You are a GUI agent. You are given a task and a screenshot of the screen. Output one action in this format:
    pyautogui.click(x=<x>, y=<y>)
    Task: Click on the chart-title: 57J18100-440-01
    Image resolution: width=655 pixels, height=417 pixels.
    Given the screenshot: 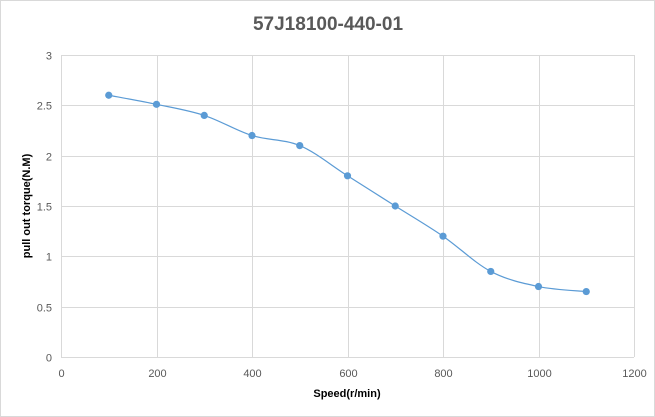 What is the action you would take?
    pyautogui.click(x=328, y=24)
    